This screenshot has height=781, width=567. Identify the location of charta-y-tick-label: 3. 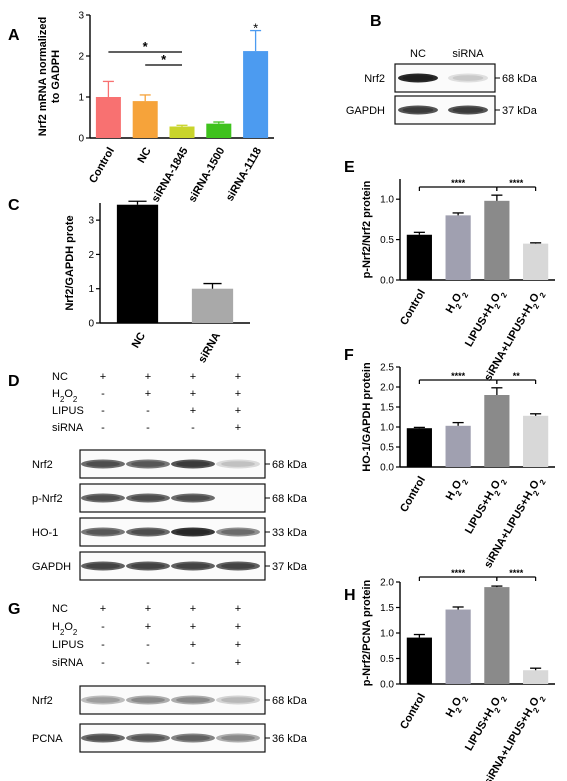
(81, 16).